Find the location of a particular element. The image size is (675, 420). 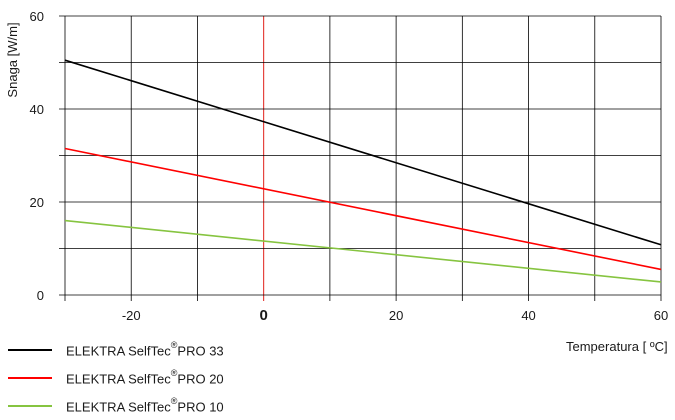

legend-swatch-pro10 is located at coordinates (30, 406).